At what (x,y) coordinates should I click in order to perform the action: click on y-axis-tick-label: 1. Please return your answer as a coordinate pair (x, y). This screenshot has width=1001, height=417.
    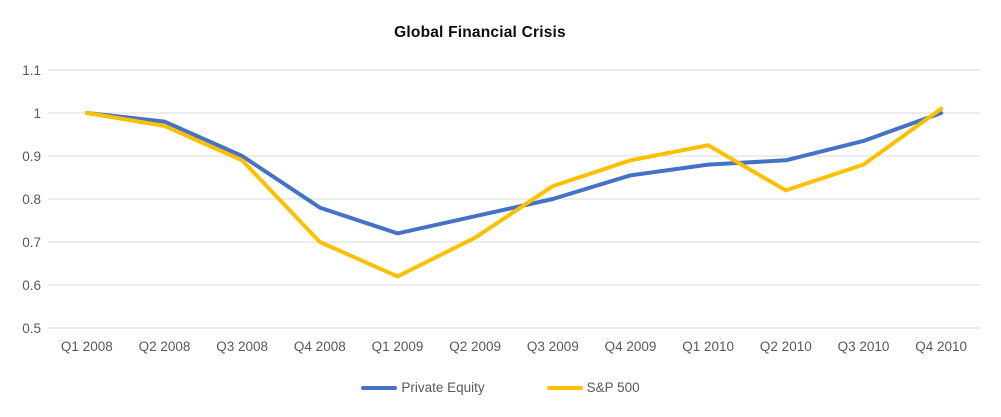
    Looking at the image, I should click on (37, 113).